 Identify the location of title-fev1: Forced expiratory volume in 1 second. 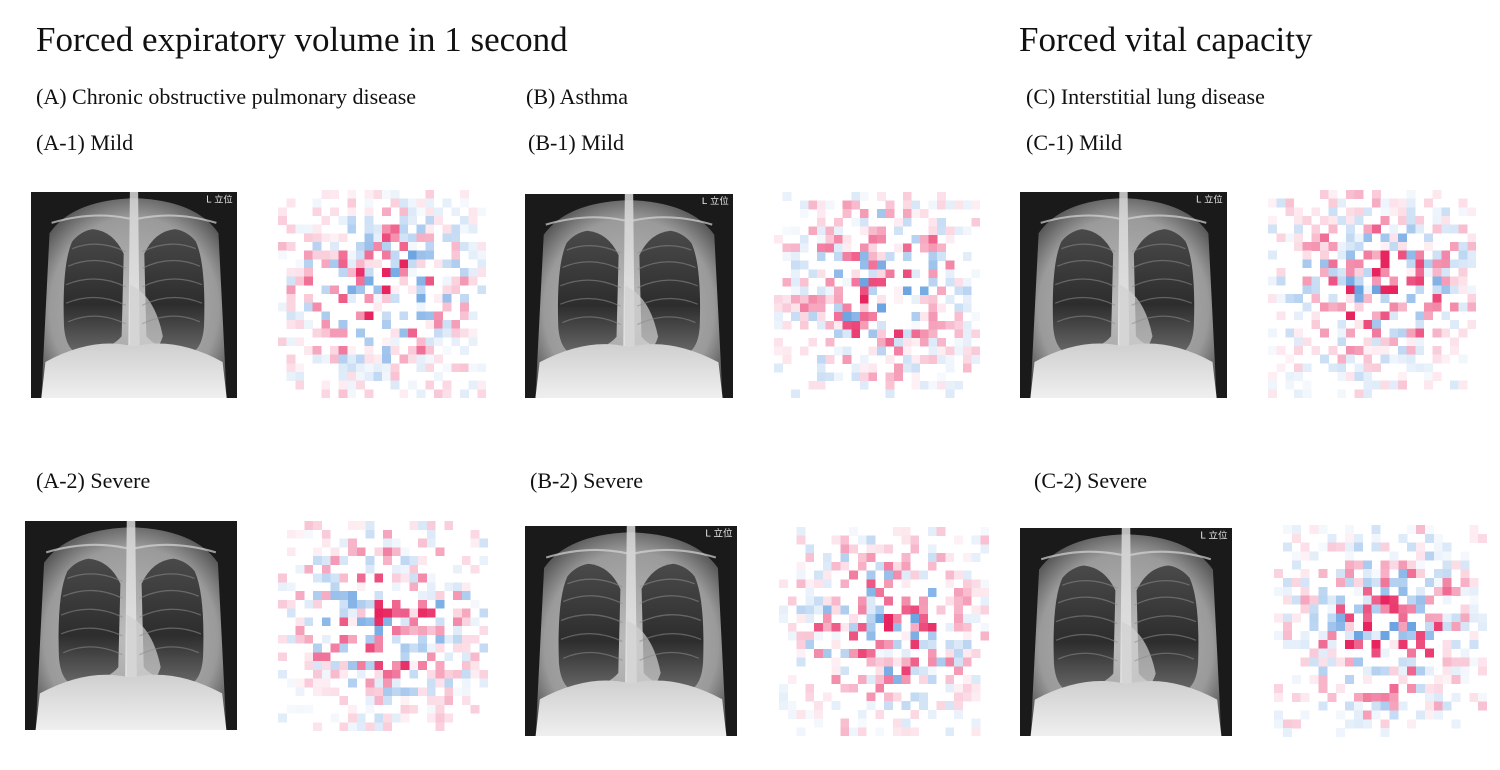
(302, 39).